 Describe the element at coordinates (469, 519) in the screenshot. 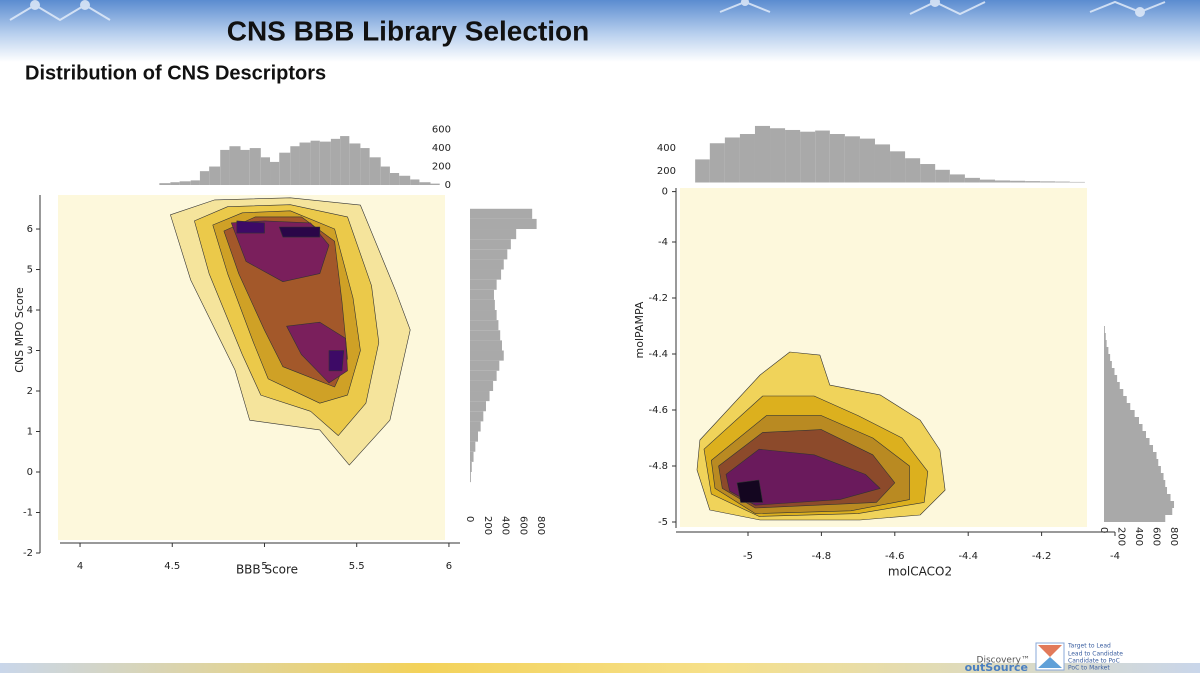

I see `right-histogram-tick-label: 0` at that location.